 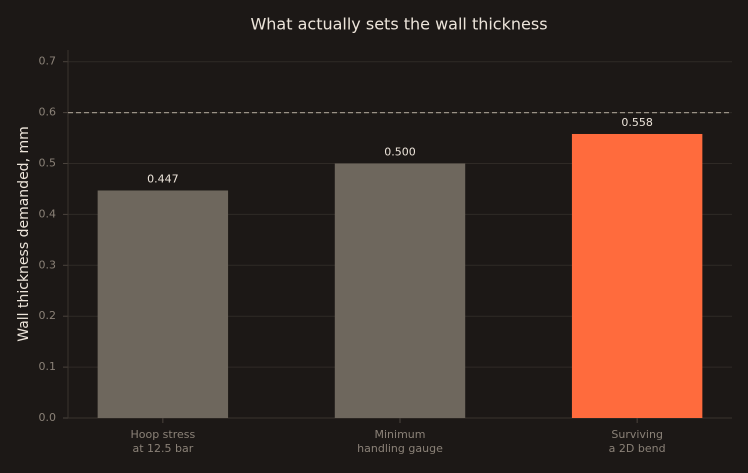 I want to click on value-label: 0.447, so click(x=163, y=178).